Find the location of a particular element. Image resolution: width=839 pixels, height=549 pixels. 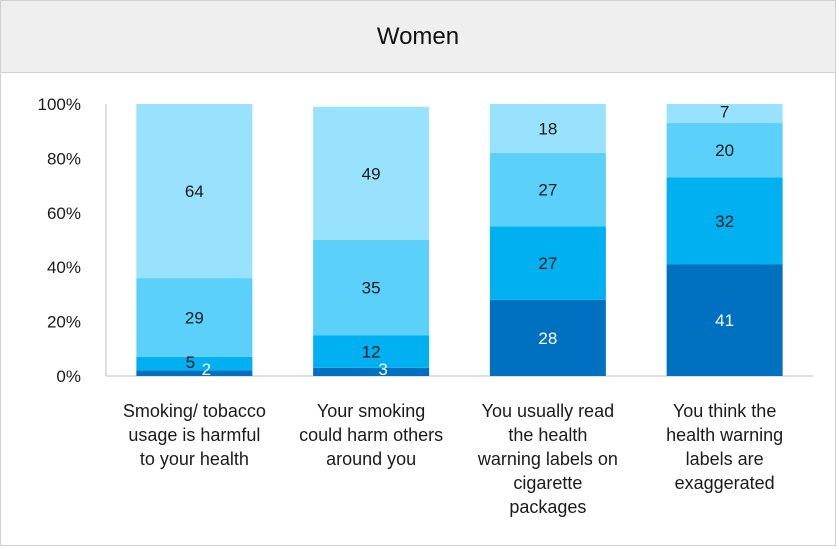

data-label: 20 is located at coordinates (724, 150).